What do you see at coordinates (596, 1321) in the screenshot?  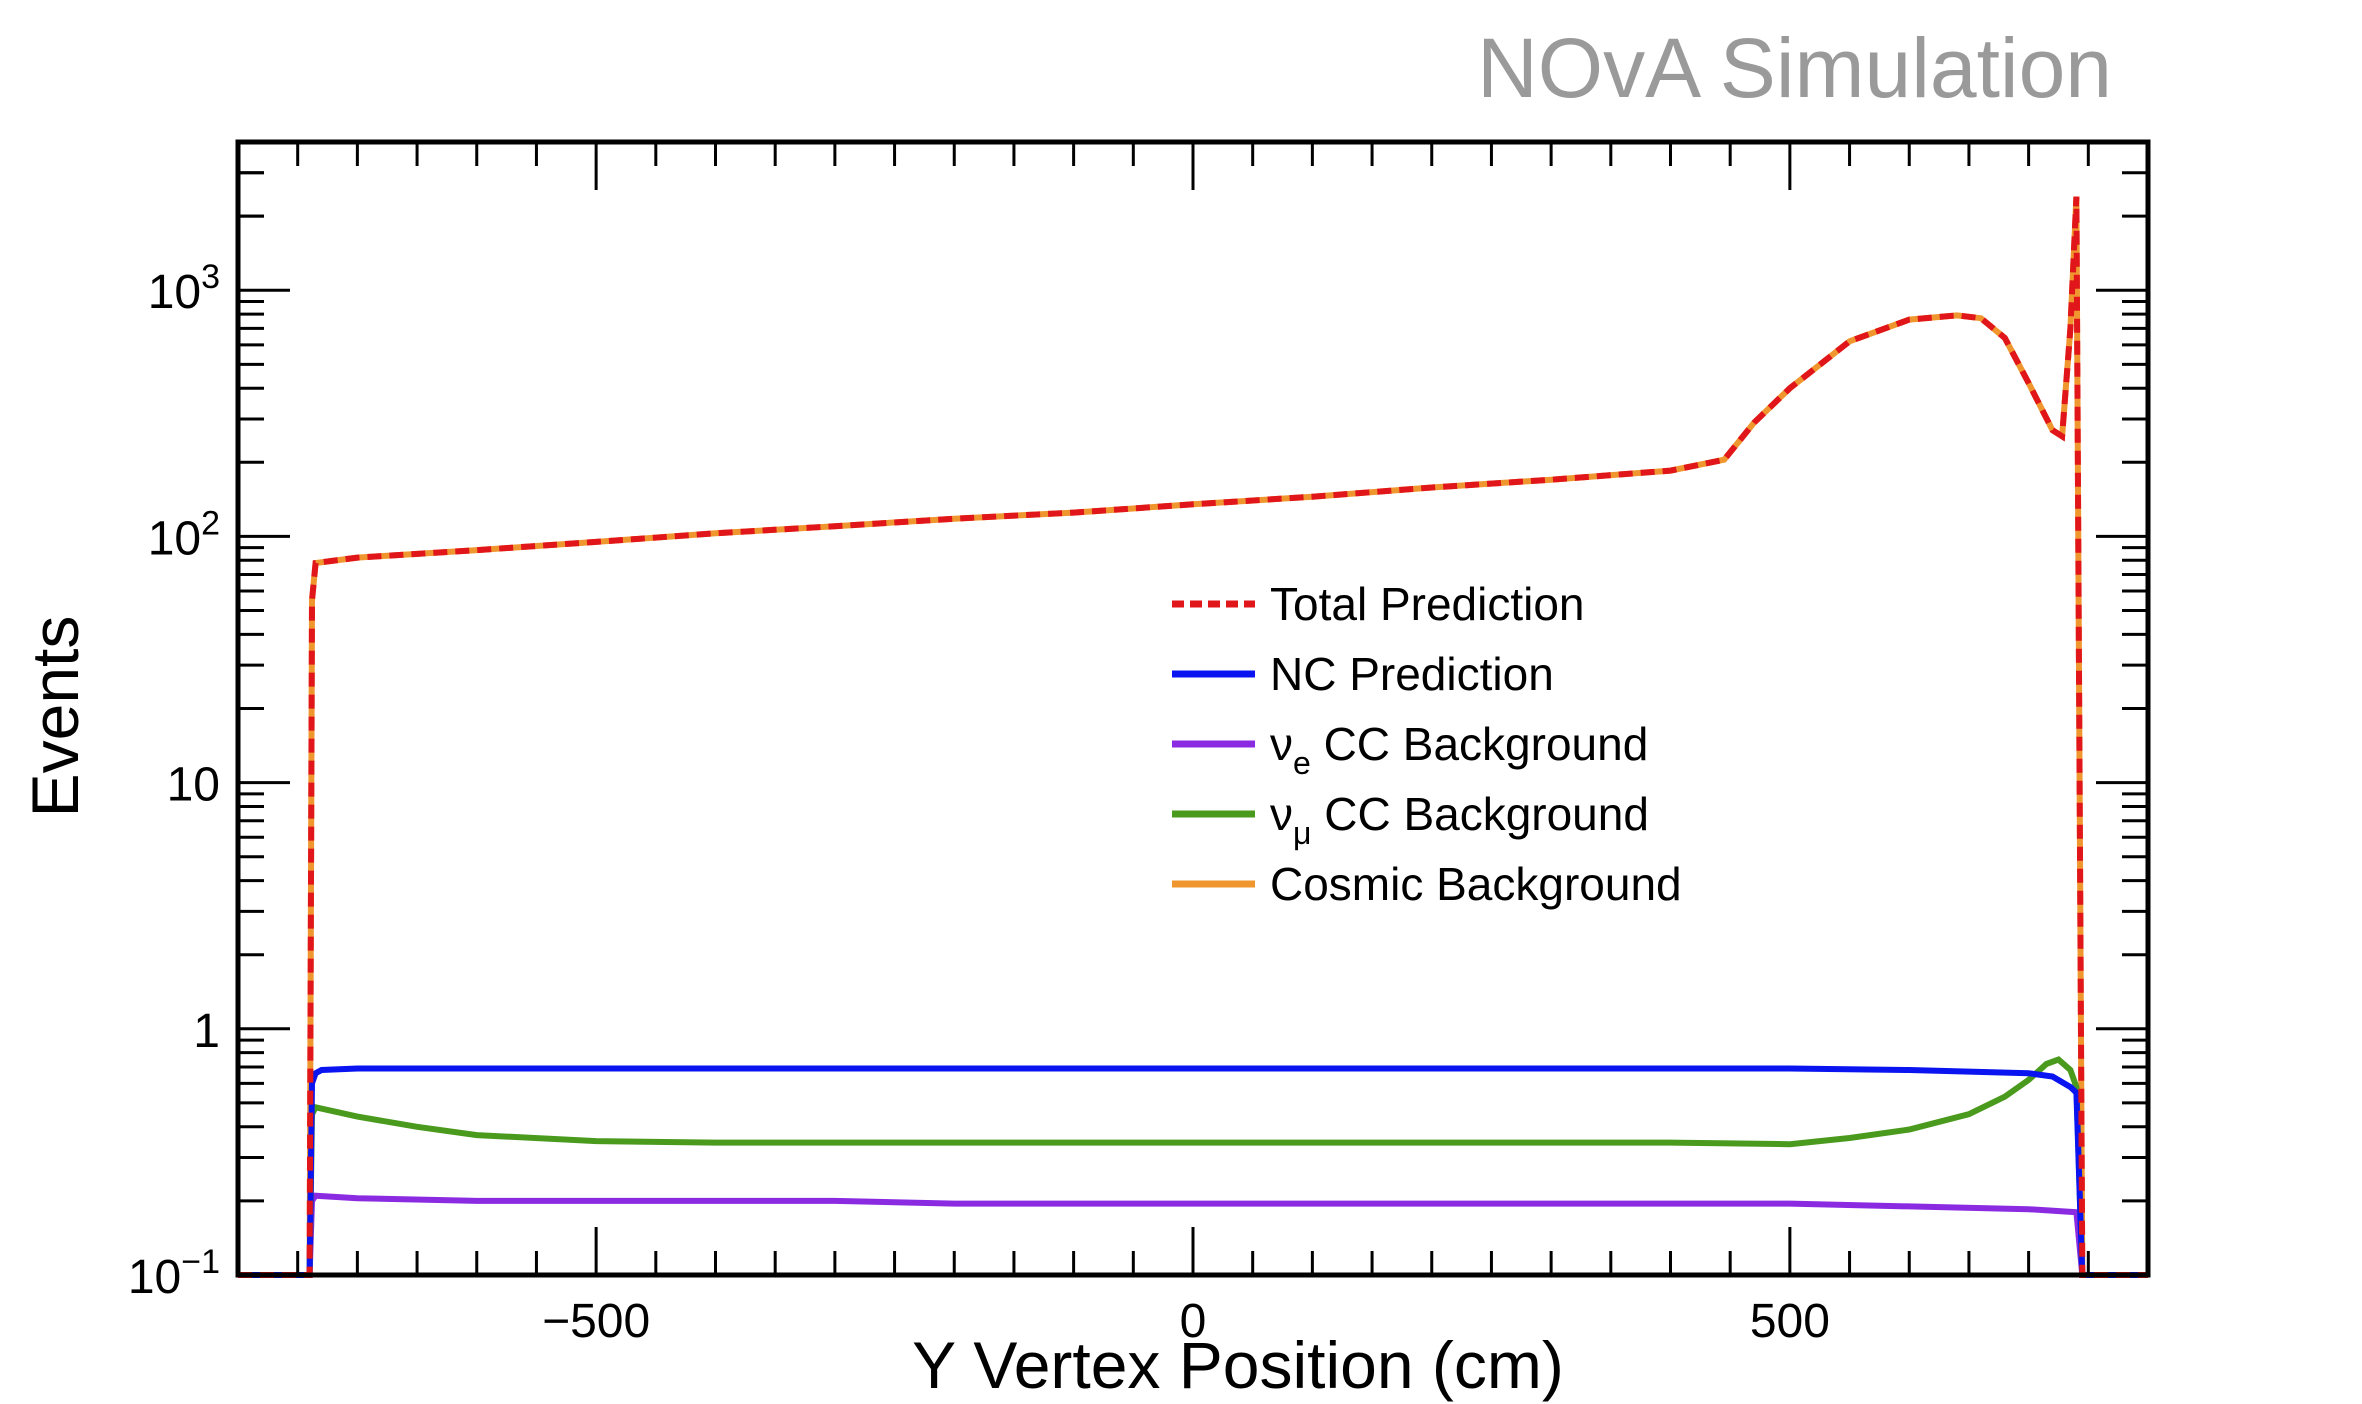 I see `x-tick-label: −500` at bounding box center [596, 1321].